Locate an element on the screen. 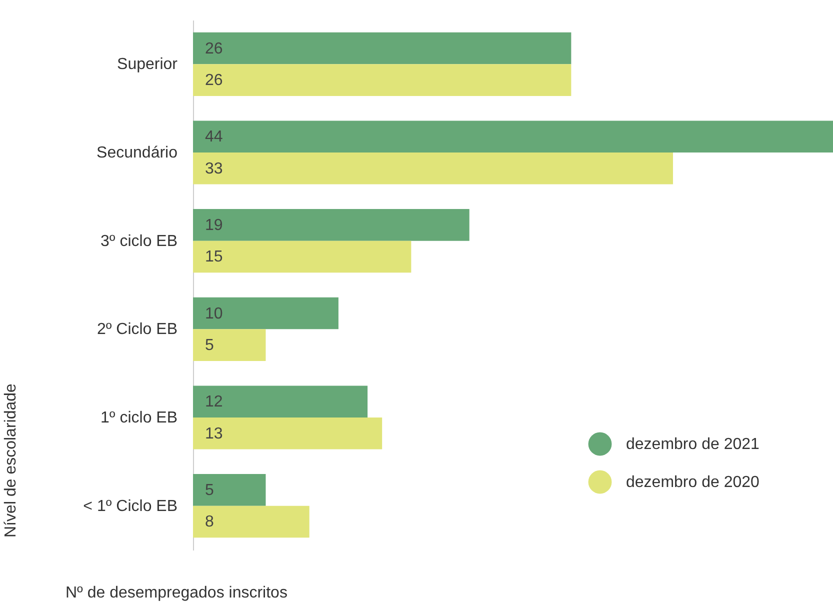  legend-label: dezembro de 2021 is located at coordinates (693, 444).